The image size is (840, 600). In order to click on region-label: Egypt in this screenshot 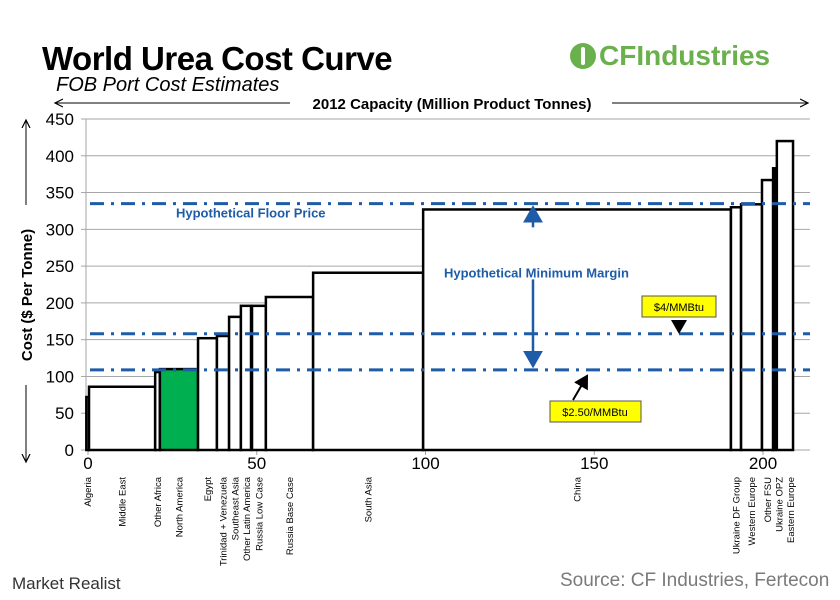, I will do `click(208, 489)`.